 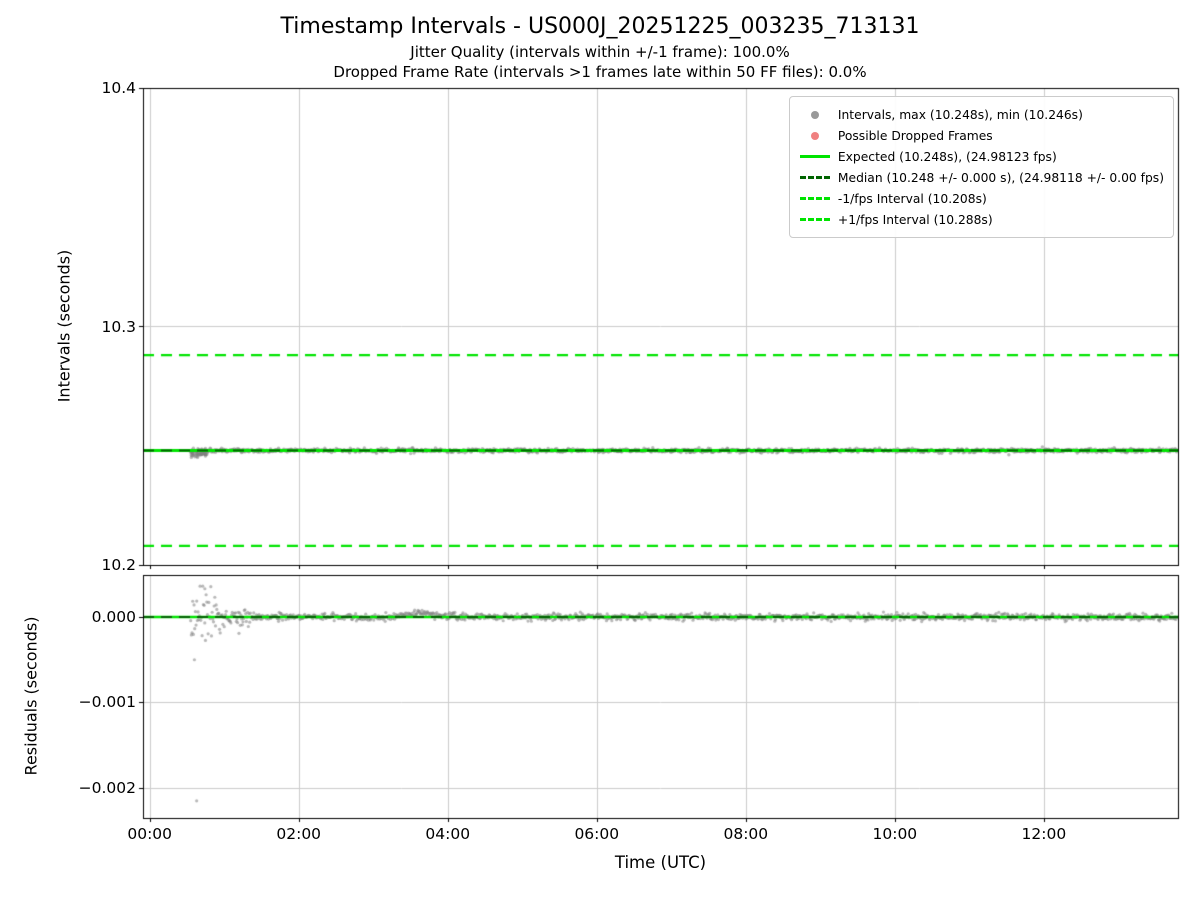 I want to click on legend-item-1: Possible Dropped Frames, so click(x=981, y=135).